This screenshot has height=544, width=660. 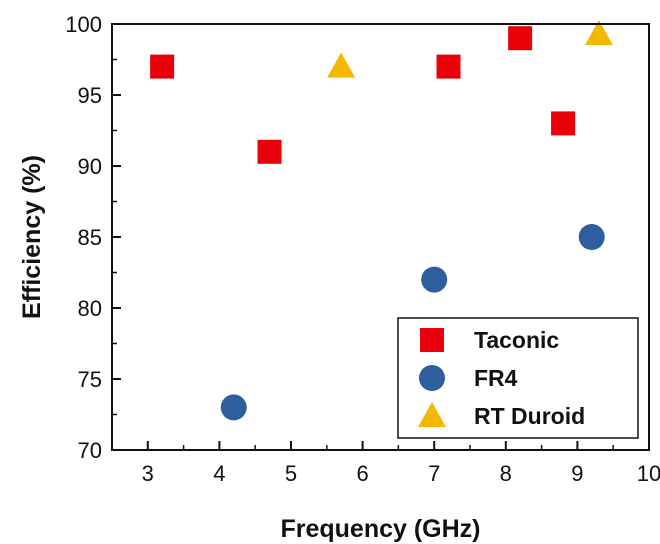 I want to click on y-tick-label: 90, so click(x=90, y=166).